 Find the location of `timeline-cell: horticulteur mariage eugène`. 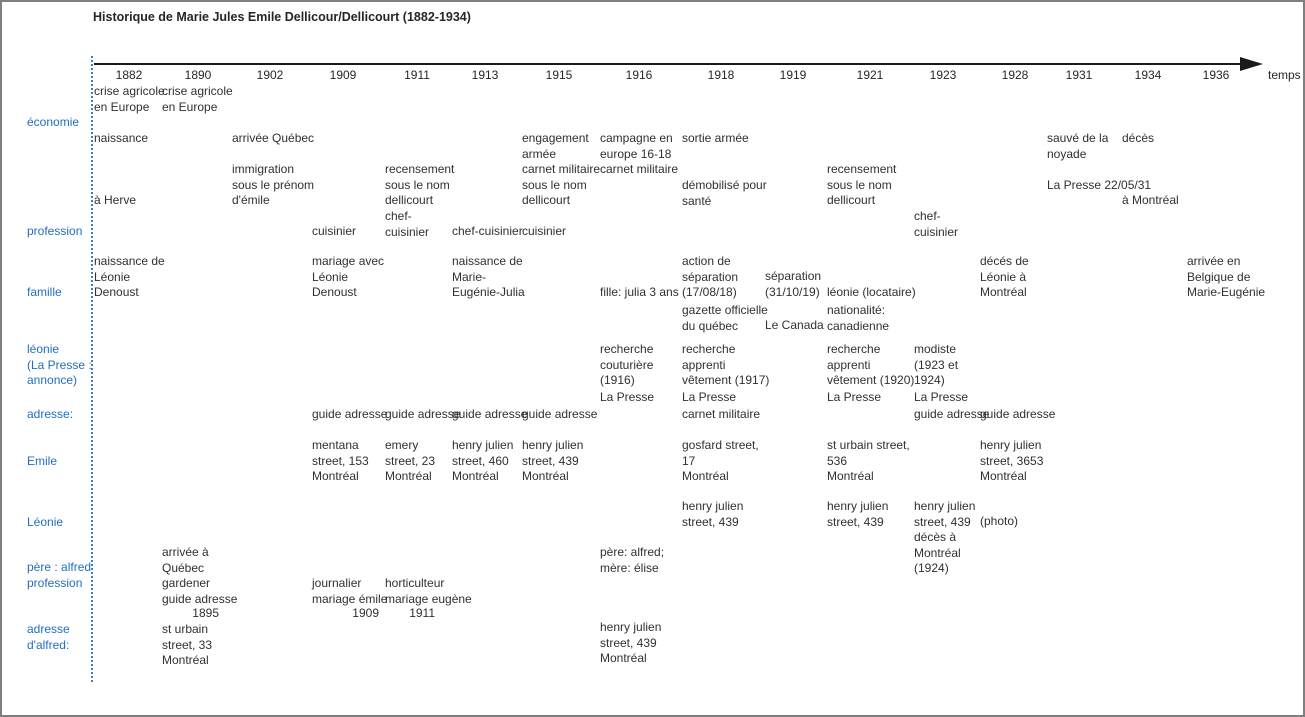

timeline-cell: horticulteur mariage eugène is located at coordinates (428, 591).